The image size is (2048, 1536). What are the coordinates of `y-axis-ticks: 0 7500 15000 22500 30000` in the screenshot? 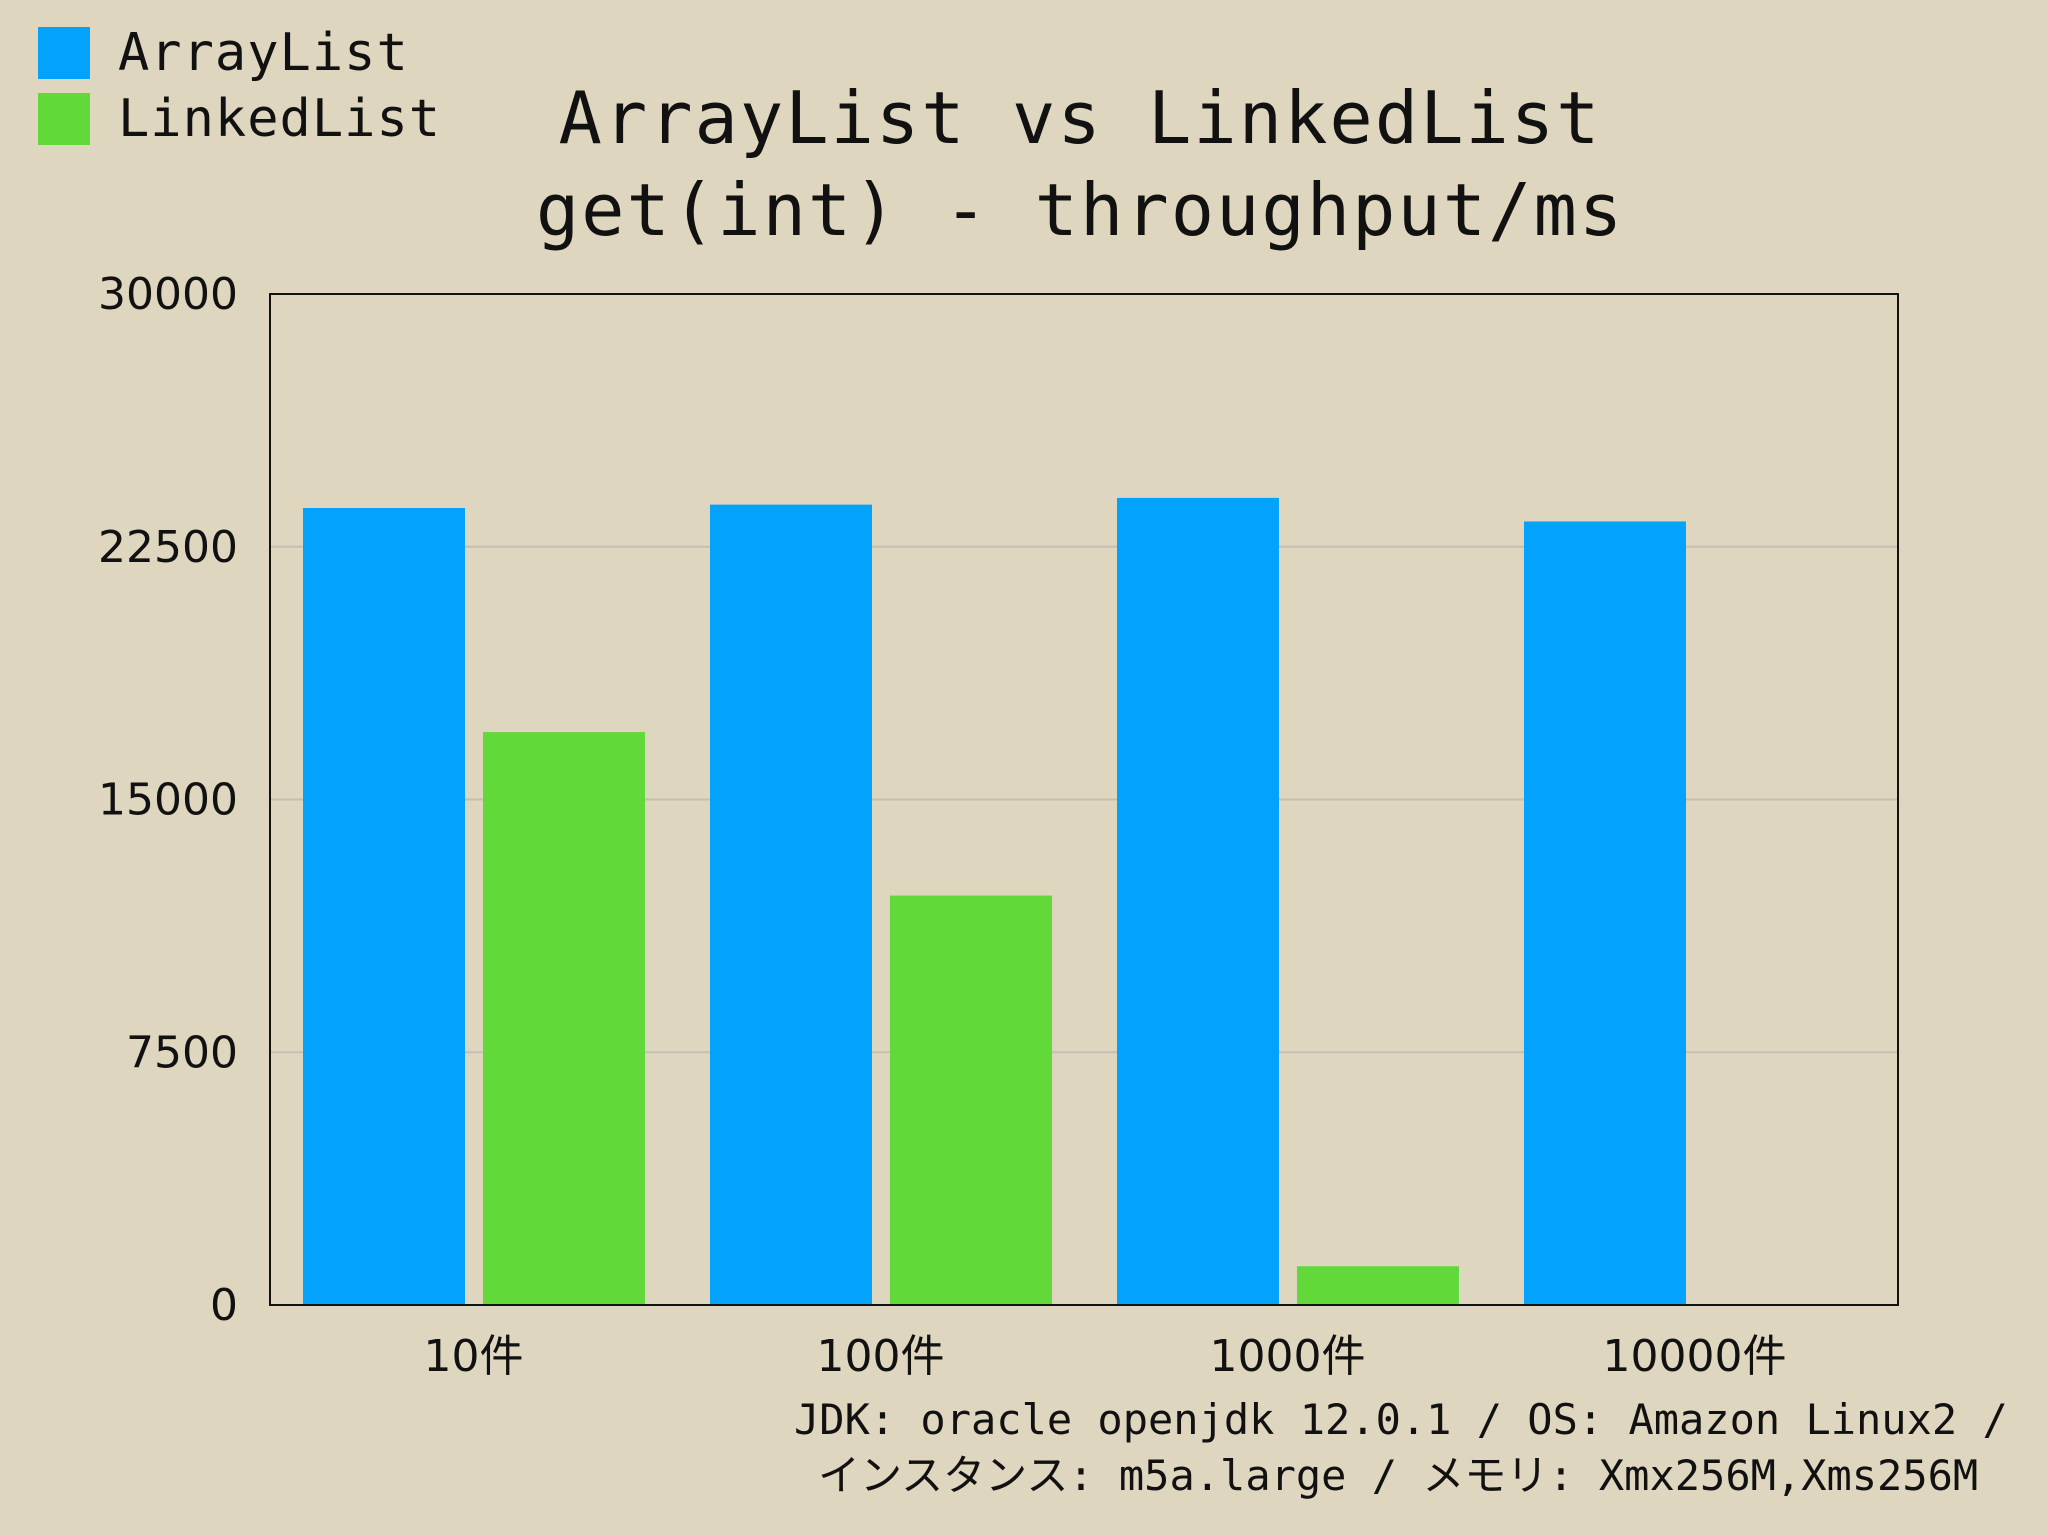 It's located at (168, 800).